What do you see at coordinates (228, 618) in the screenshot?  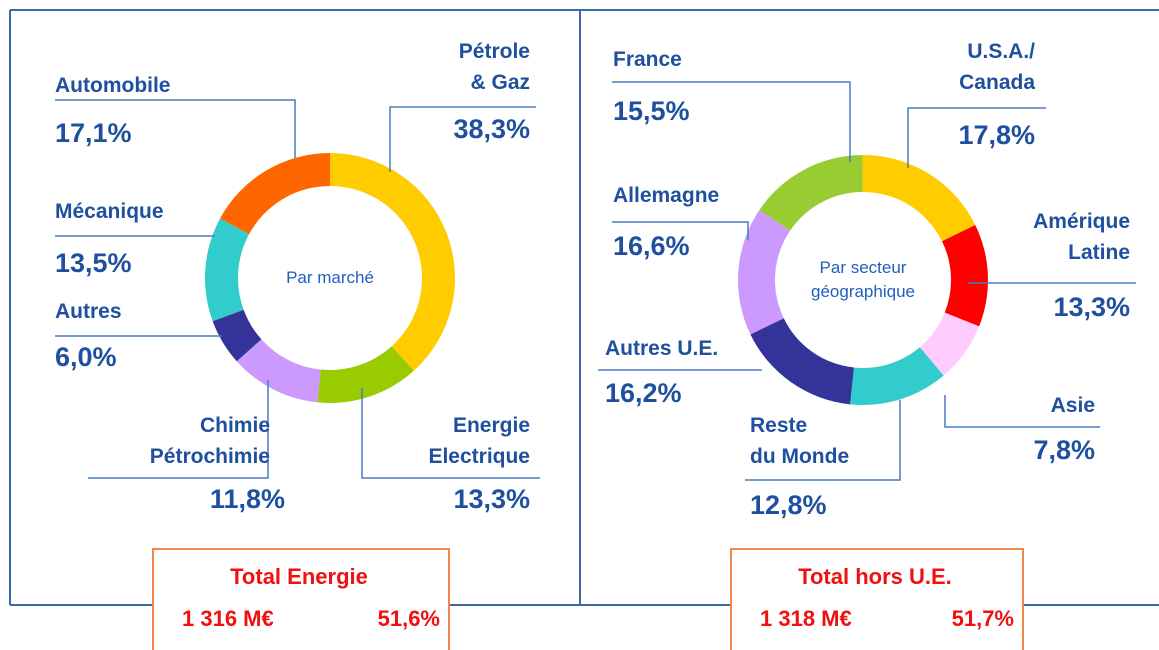 I see `total-amount: 1 316 M€` at bounding box center [228, 618].